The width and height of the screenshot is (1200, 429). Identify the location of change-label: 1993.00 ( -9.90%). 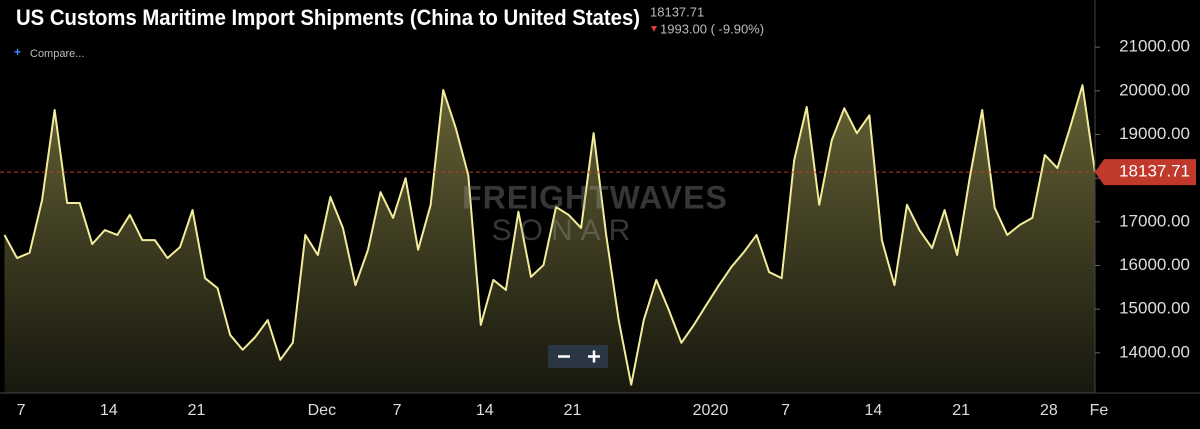
(712, 28).